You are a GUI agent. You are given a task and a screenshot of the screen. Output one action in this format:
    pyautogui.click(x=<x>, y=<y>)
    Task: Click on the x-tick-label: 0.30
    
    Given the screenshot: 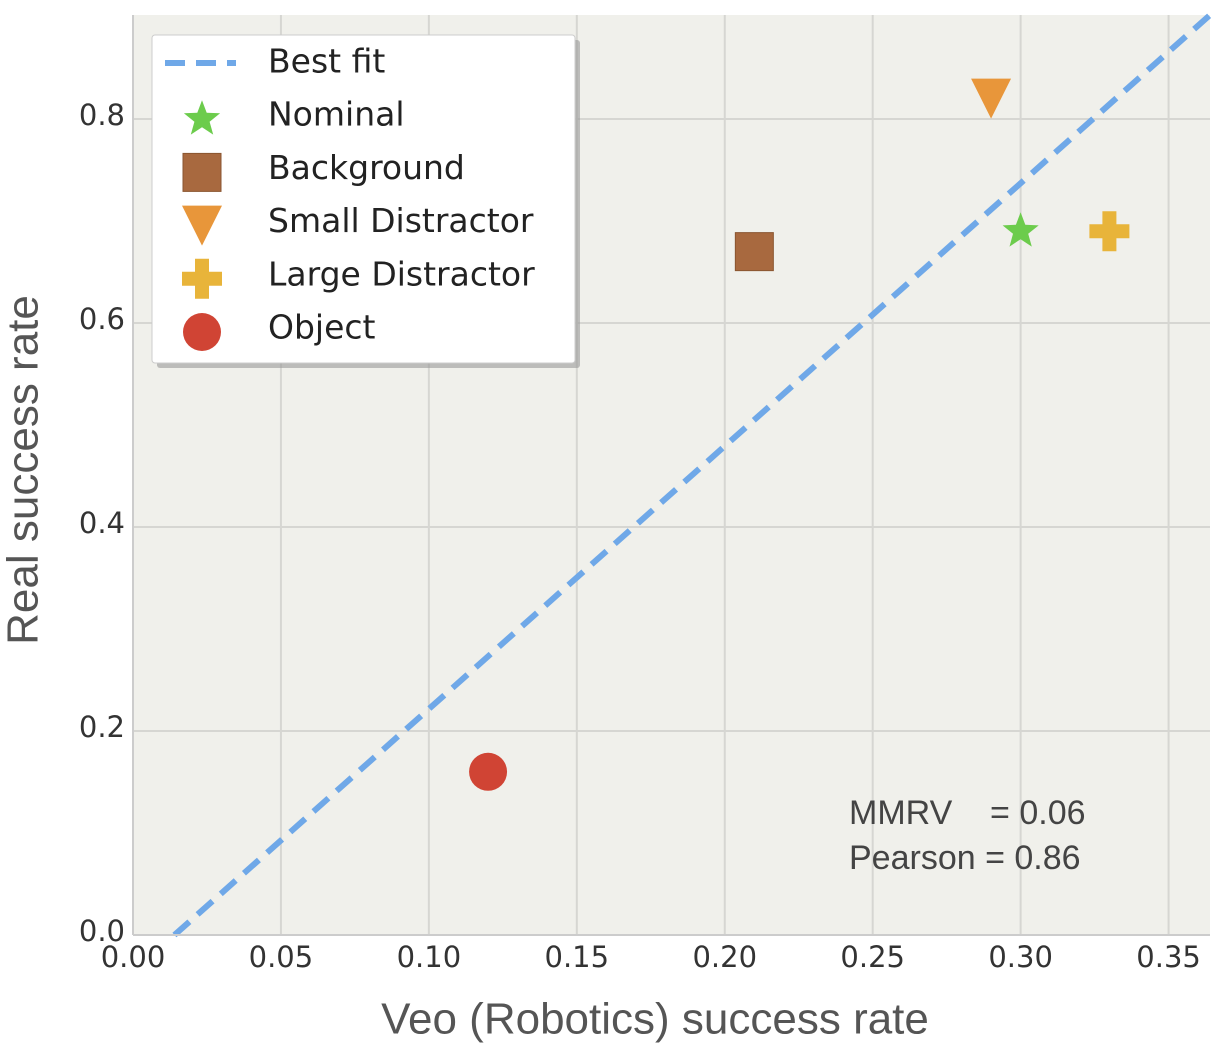 What is the action you would take?
    pyautogui.click(x=1020, y=957)
    